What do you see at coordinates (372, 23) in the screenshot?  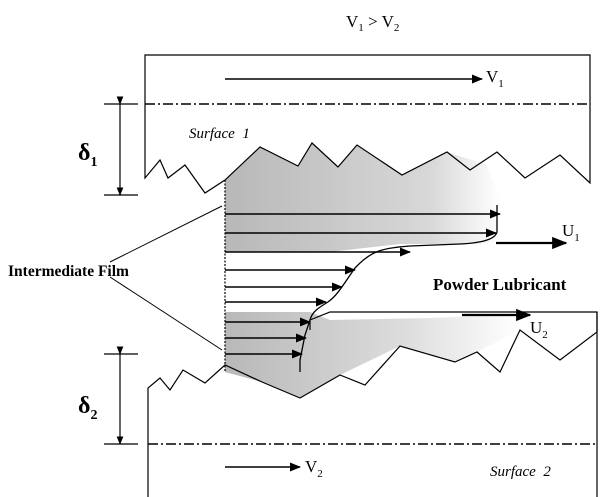 I see `velocity-relation-label: V1 > V2` at bounding box center [372, 23].